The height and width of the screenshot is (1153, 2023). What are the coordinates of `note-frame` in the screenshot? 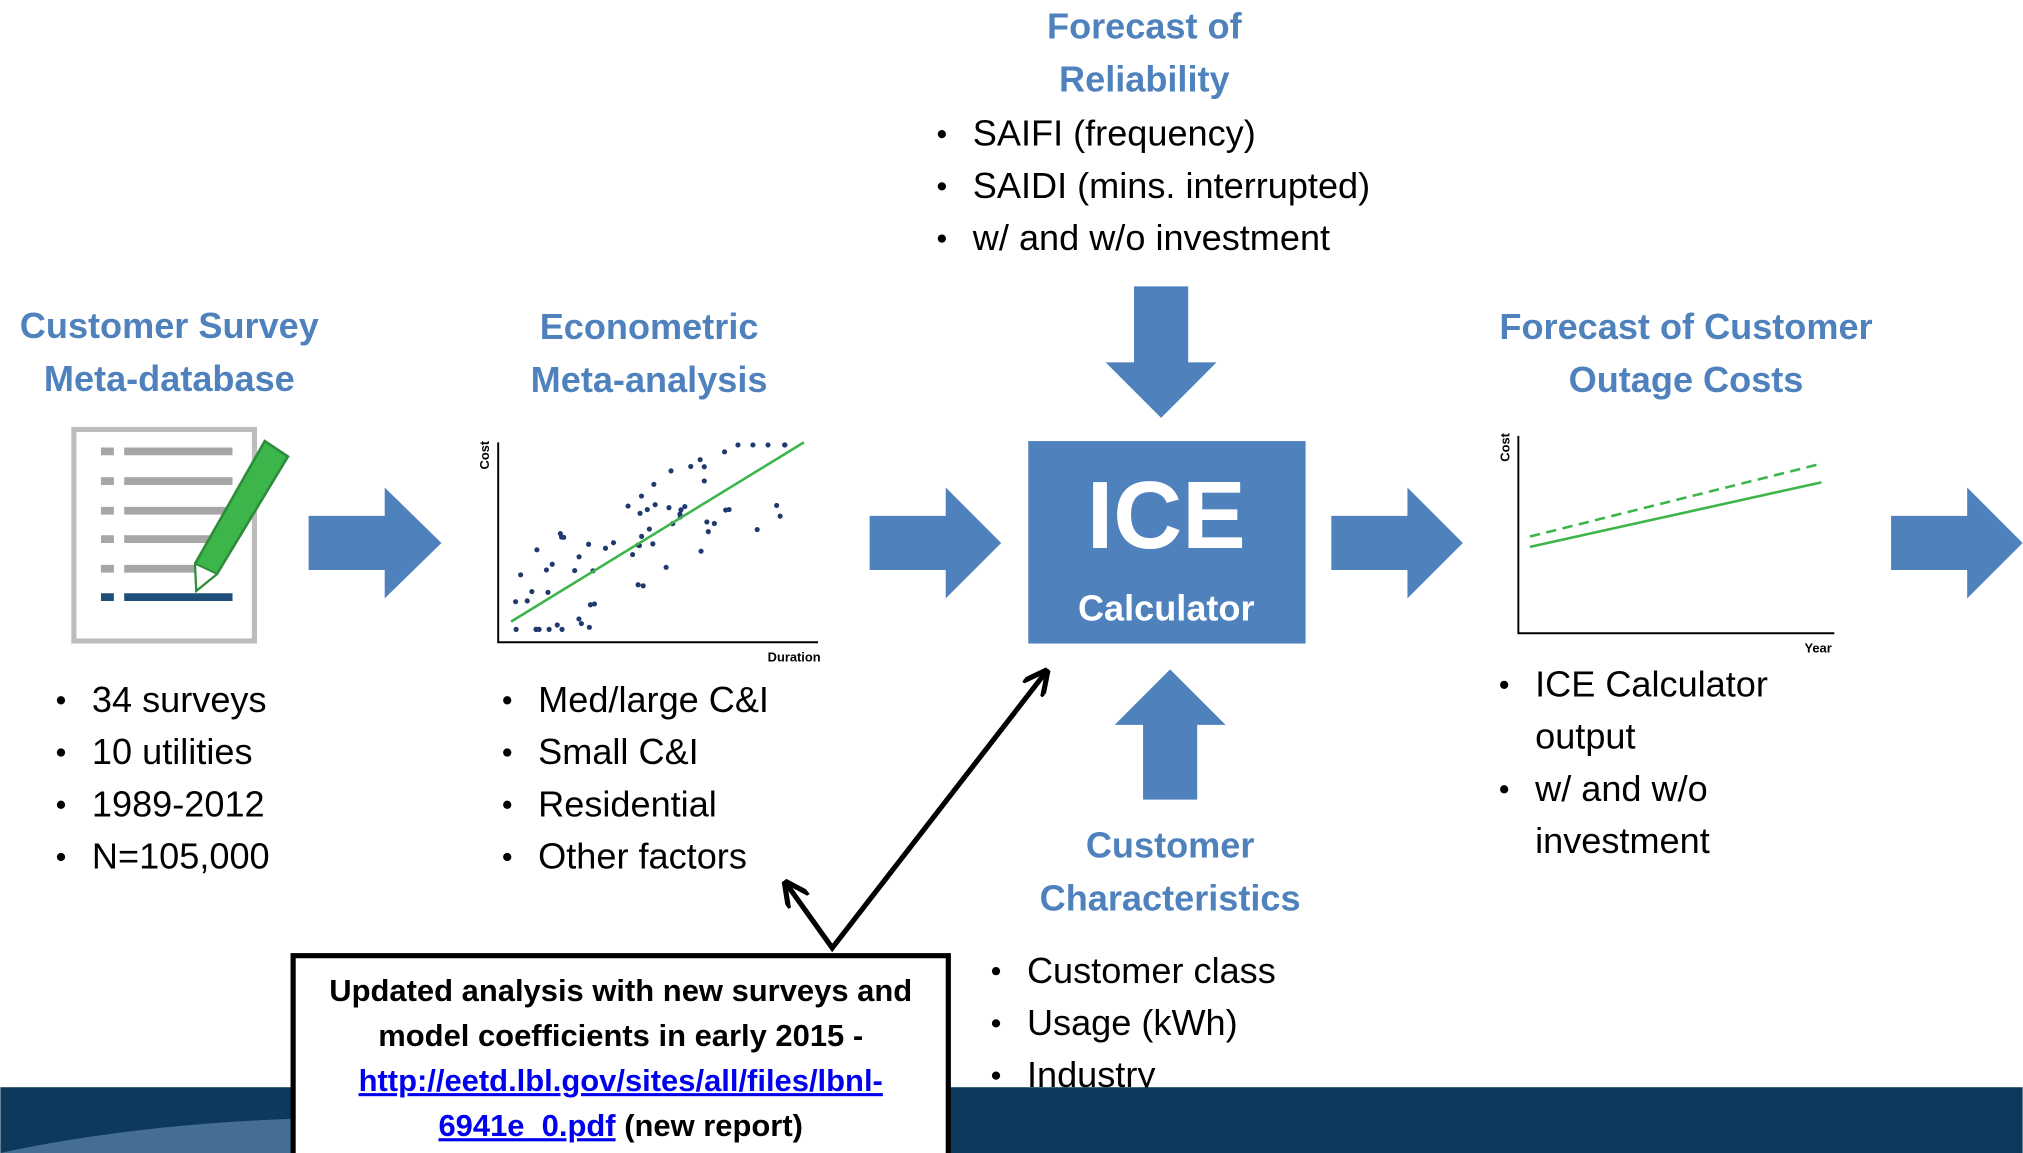 It's located at (620, 1053).